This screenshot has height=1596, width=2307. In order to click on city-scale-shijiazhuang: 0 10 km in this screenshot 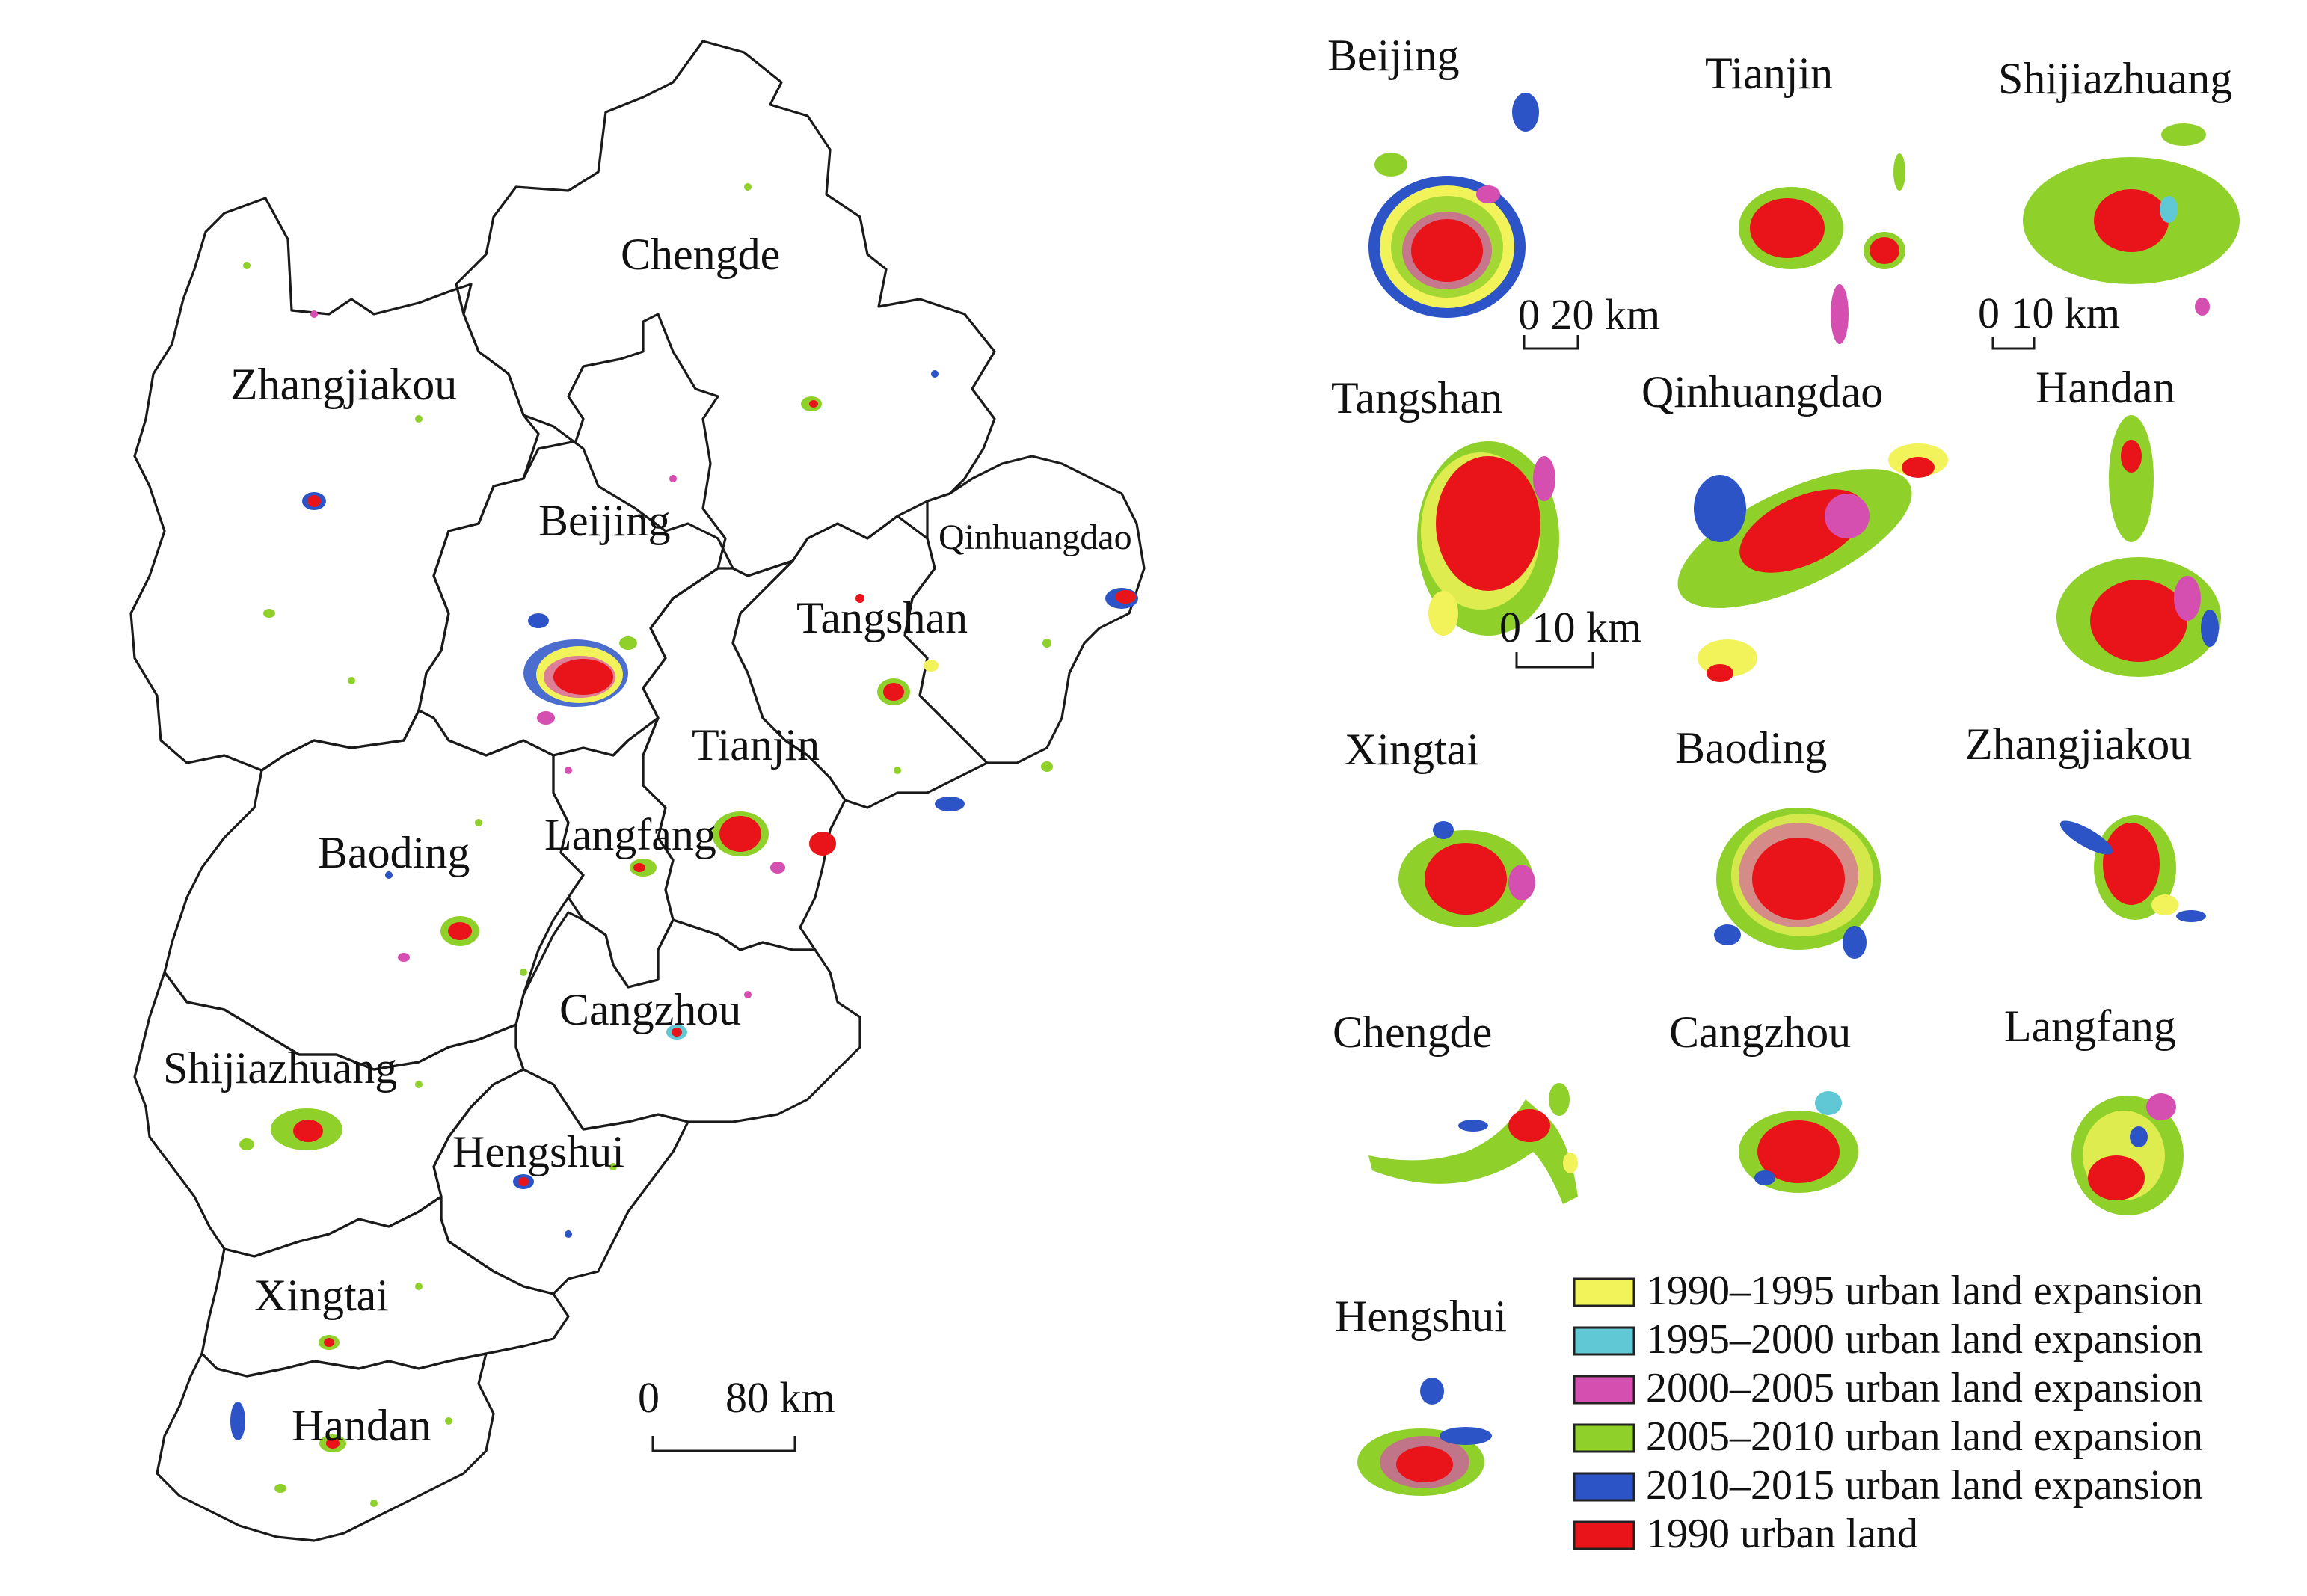, I will do `click(2049, 313)`.